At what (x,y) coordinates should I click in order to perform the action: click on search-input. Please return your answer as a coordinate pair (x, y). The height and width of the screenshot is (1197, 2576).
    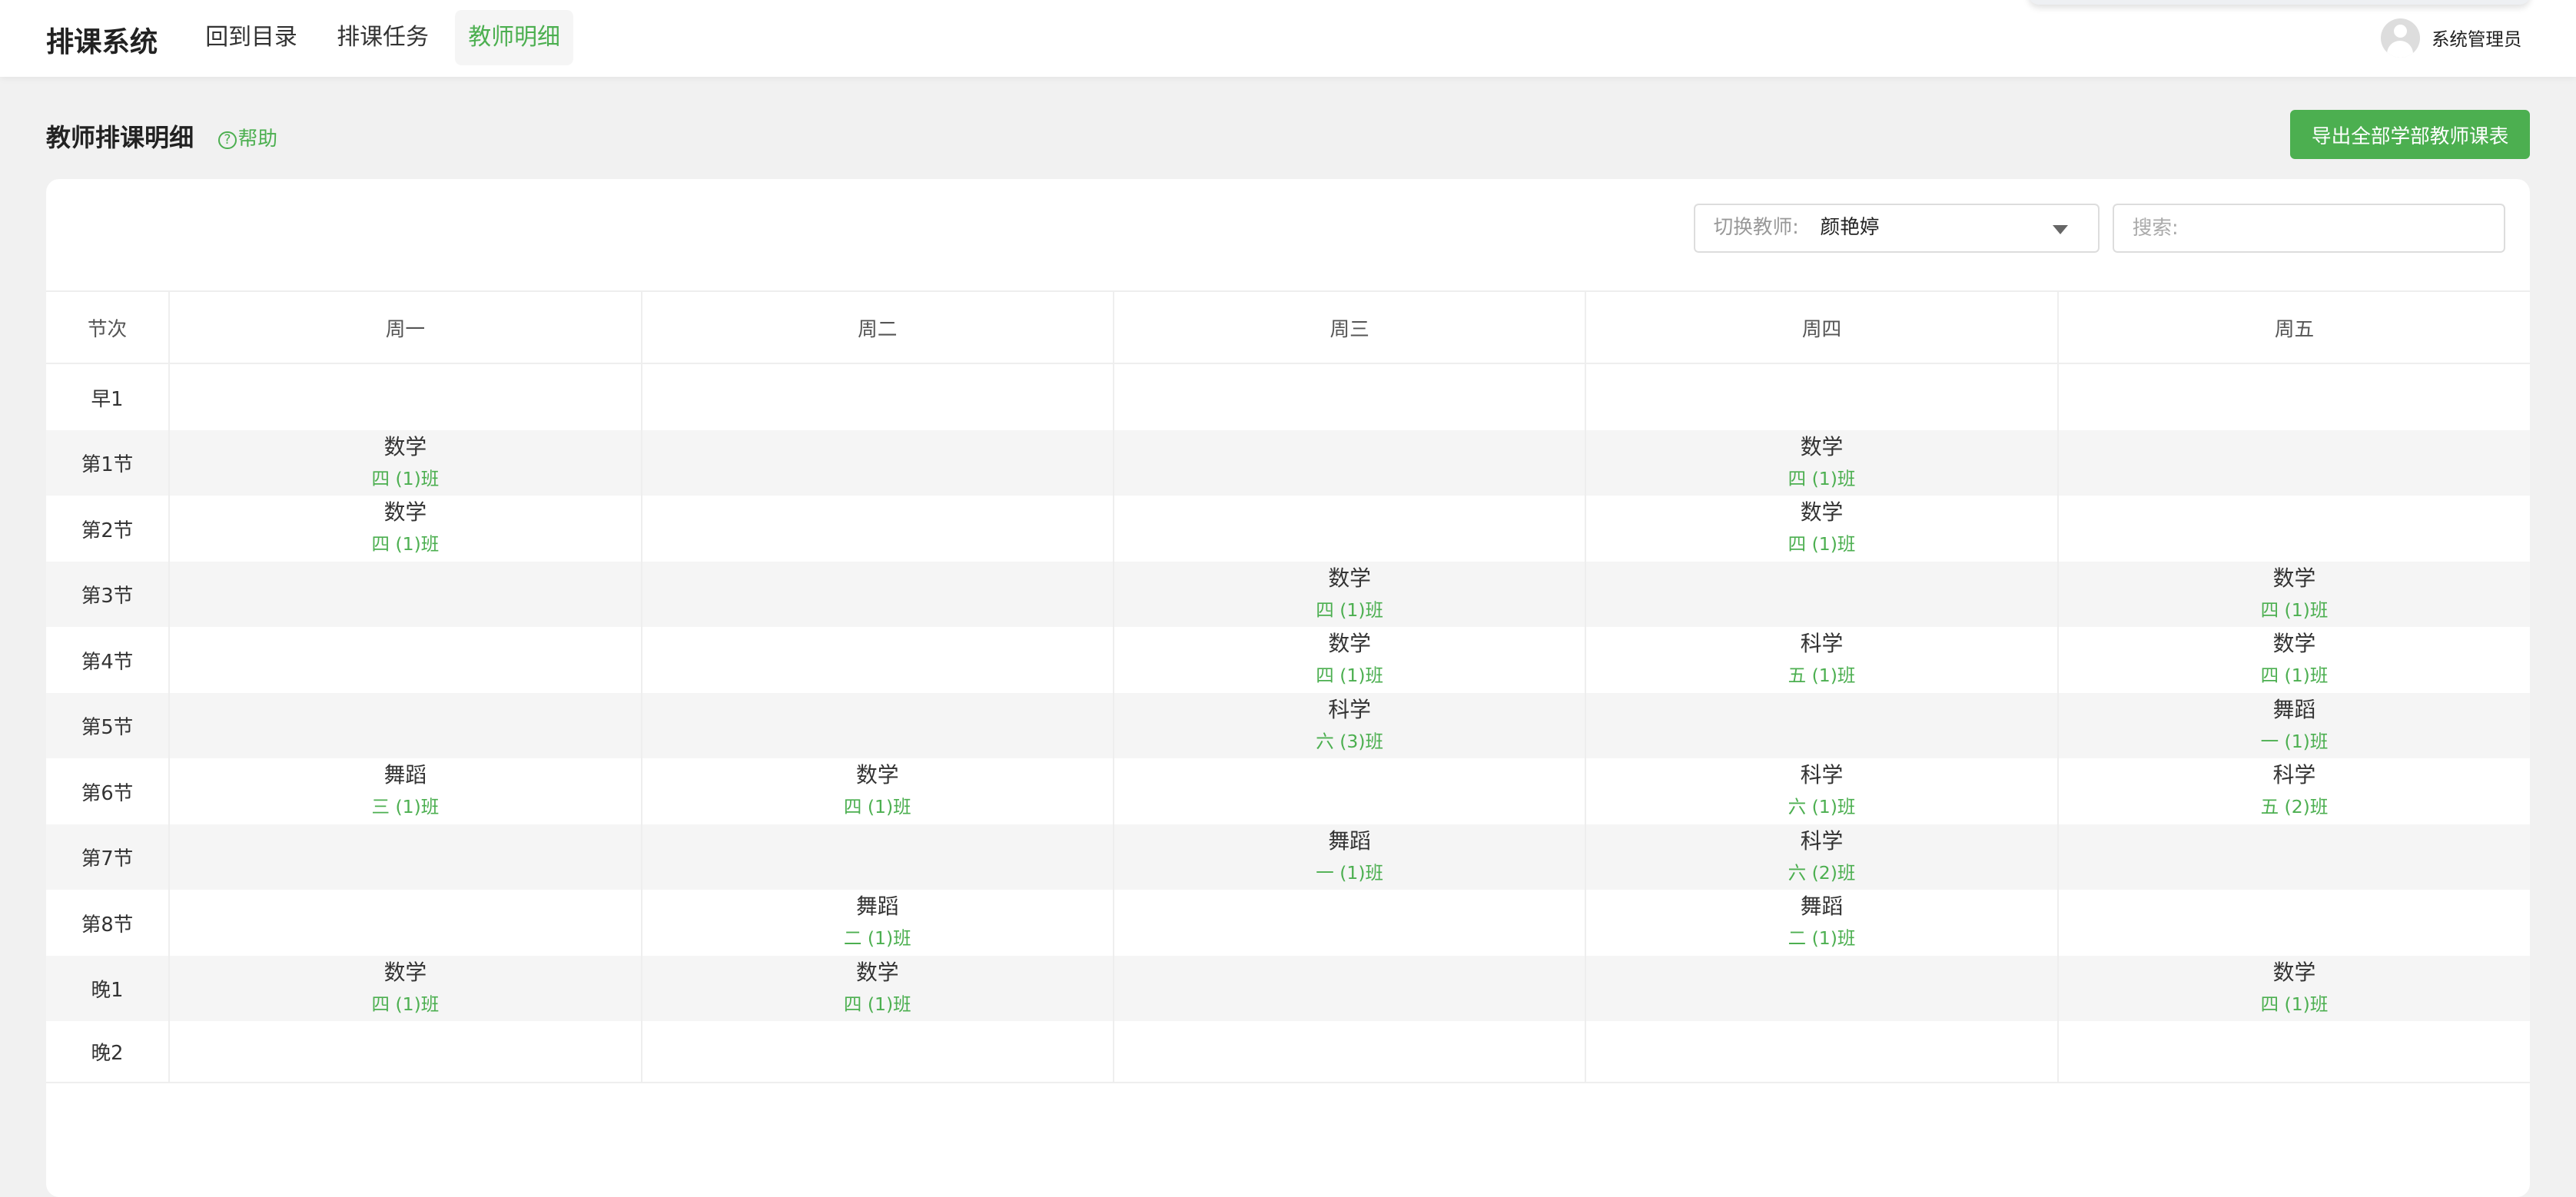
    Looking at the image, I should click on (2309, 229).